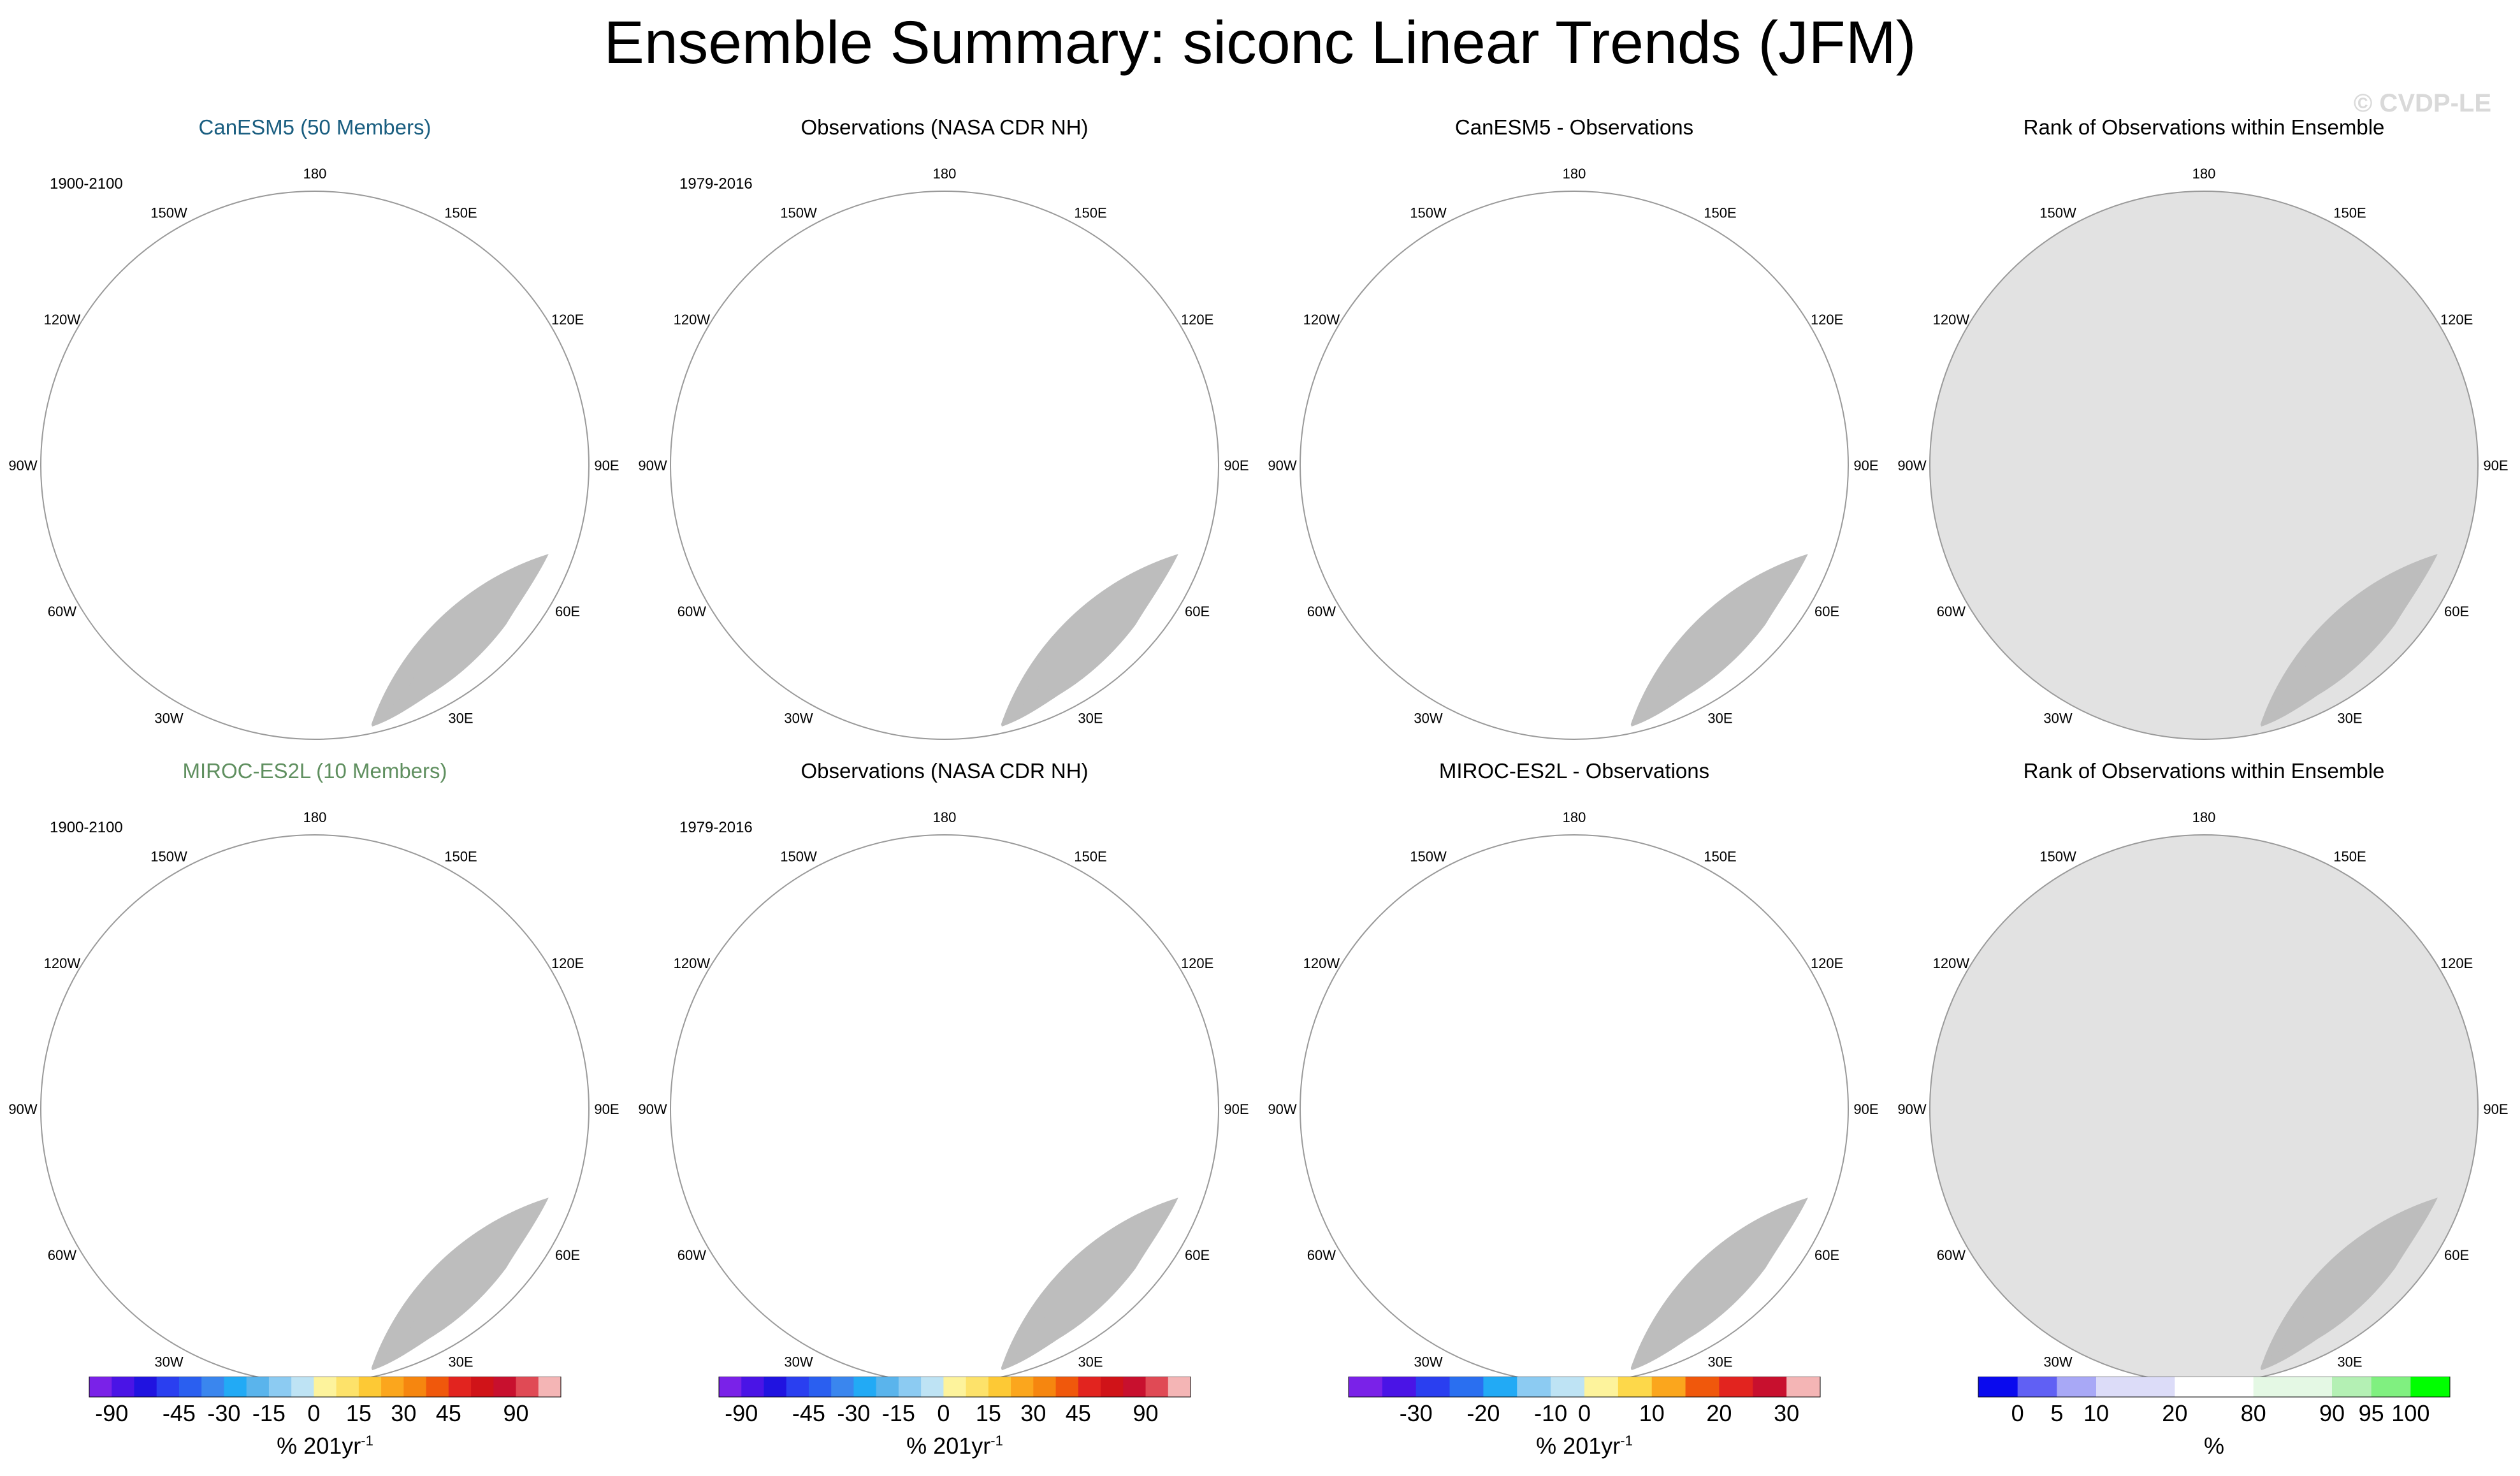 This screenshot has height=1476, width=2520. What do you see at coordinates (2332, 1413) in the screenshot?
I see `colorbar-tick: 90` at bounding box center [2332, 1413].